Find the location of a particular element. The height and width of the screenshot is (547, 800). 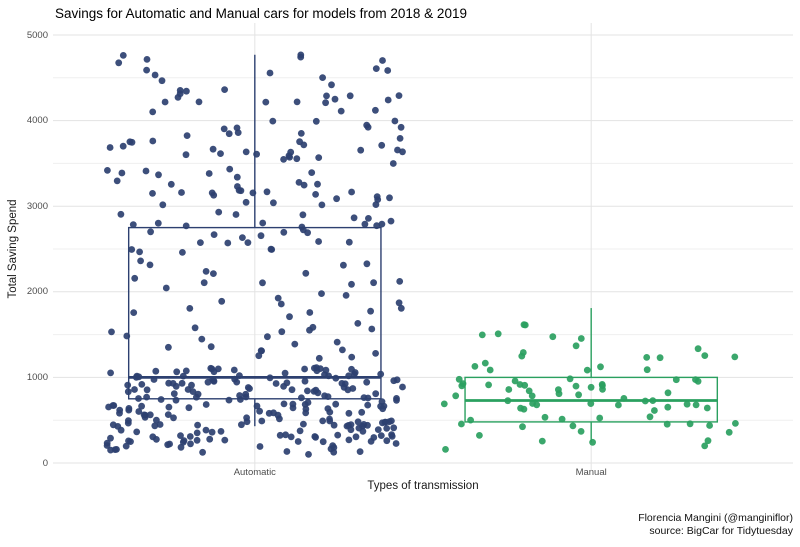

x-tick-label-automatic: Automatic is located at coordinates (254, 472).